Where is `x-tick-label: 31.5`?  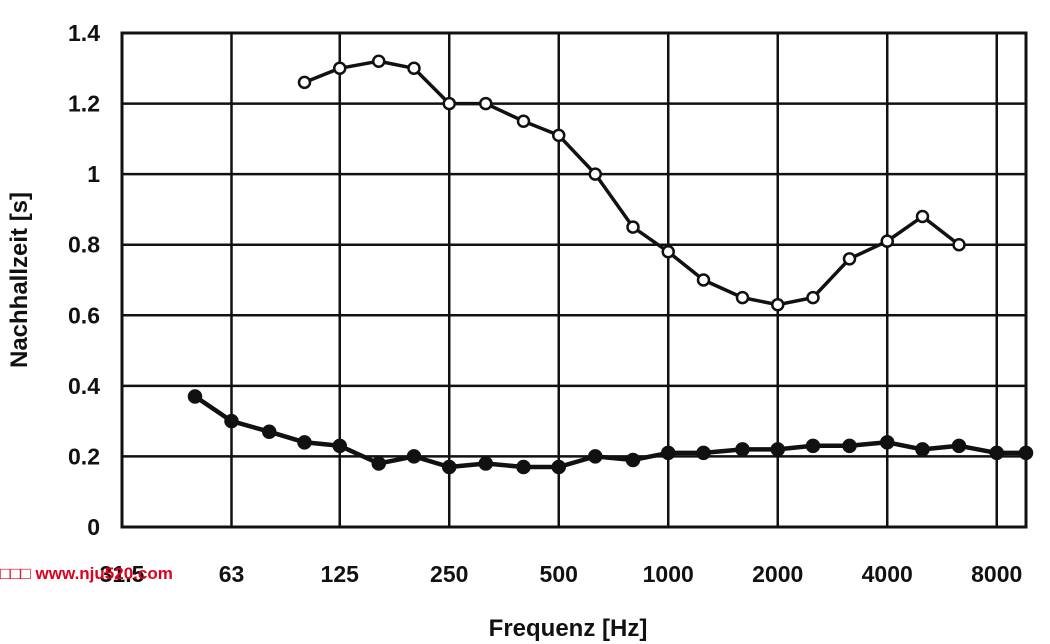
x-tick-label: 31.5 is located at coordinates (122, 574).